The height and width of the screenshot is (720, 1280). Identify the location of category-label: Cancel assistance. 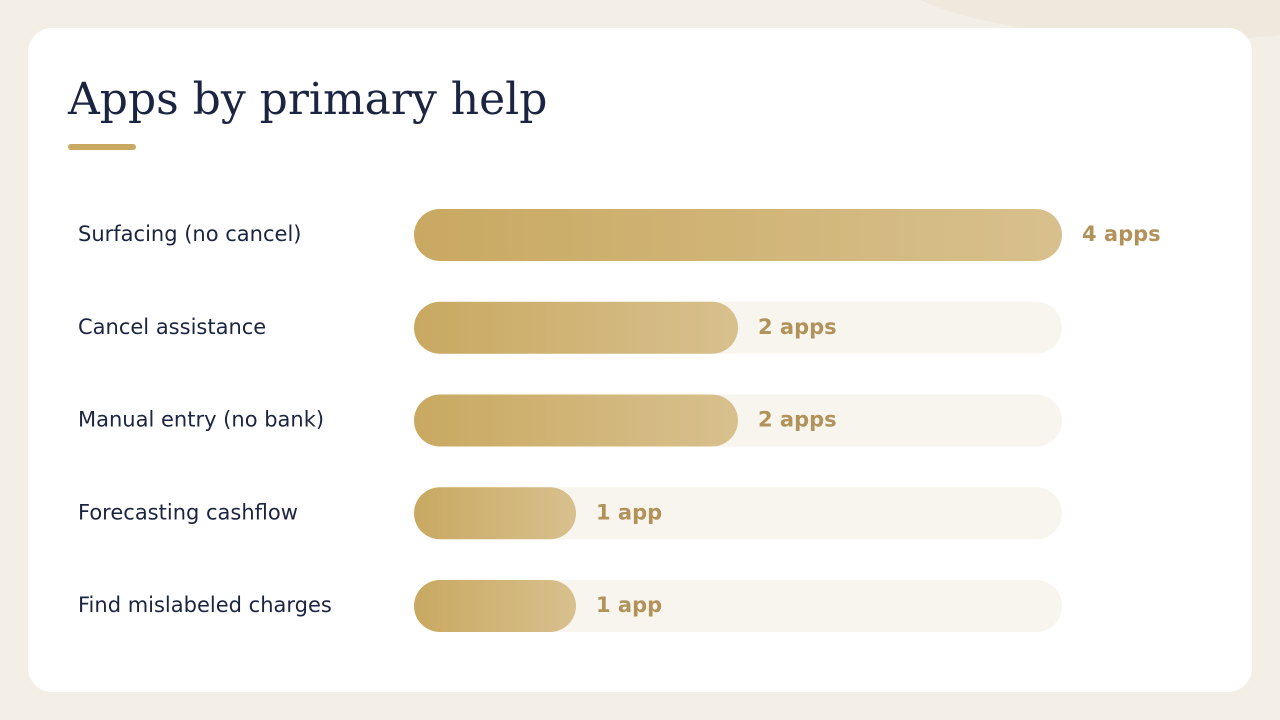
(172, 327).